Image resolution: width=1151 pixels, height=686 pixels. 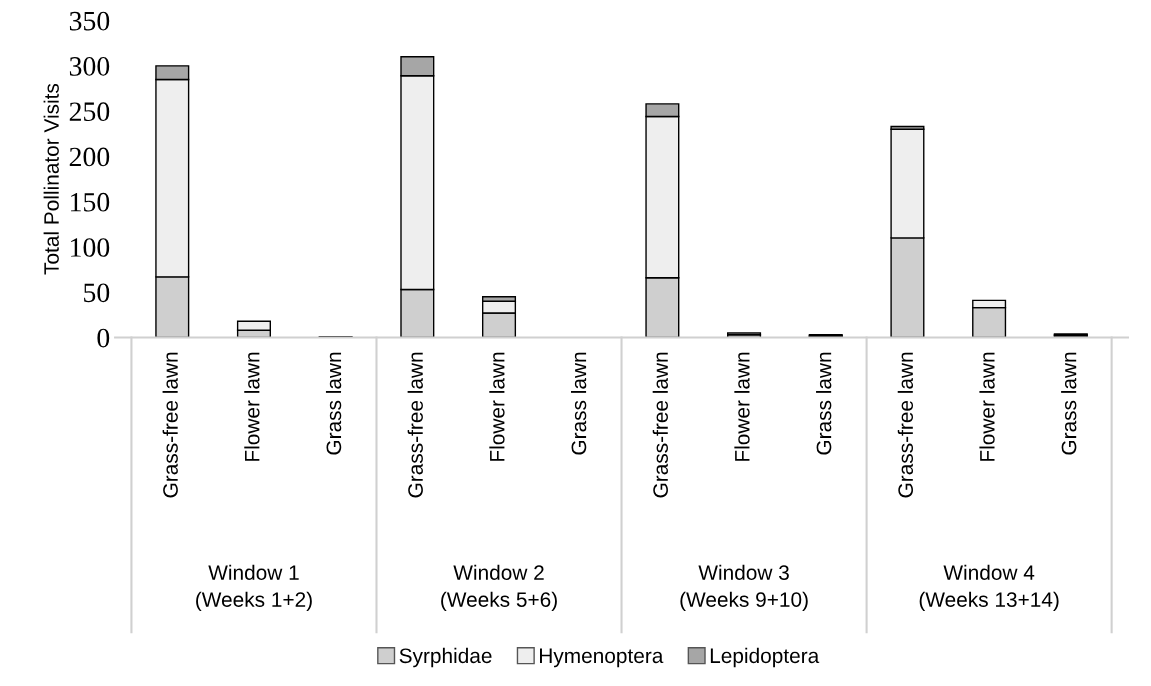 What do you see at coordinates (989, 588) in the screenshot?
I see `text: Window 4 (Weeks 13+14)` at bounding box center [989, 588].